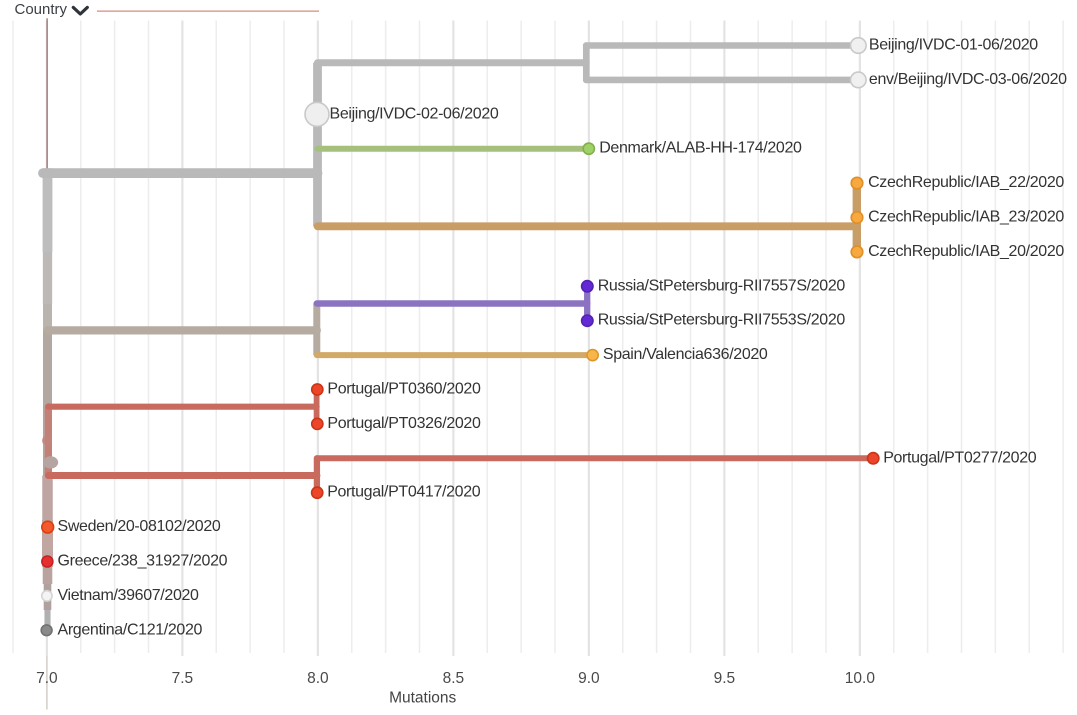  Describe the element at coordinates (725, 678) in the screenshot. I see `svg-text: 9.5` at that location.